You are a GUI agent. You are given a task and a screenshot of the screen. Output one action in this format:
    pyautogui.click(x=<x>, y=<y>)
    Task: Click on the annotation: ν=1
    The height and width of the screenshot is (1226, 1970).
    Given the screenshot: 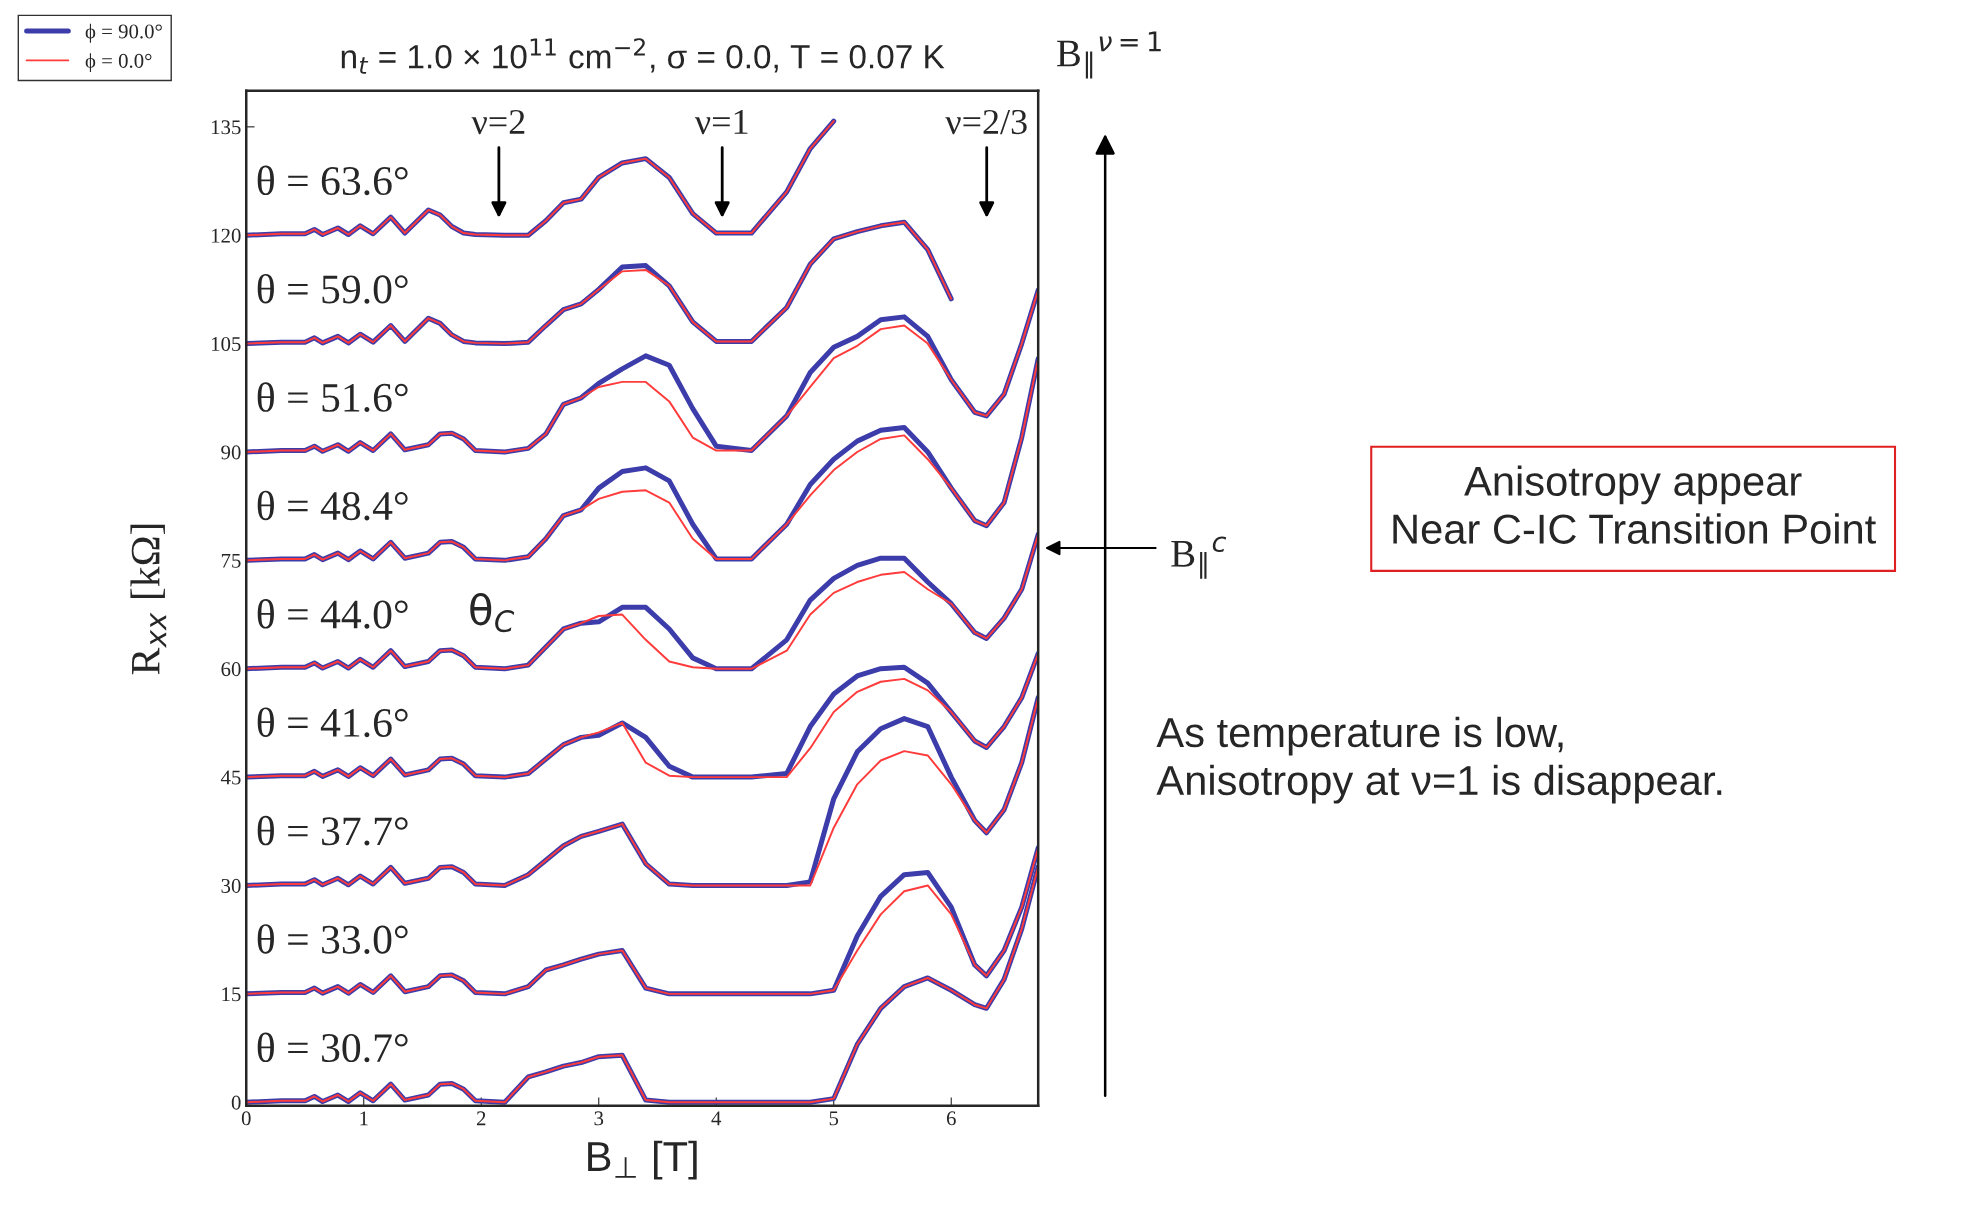 What is the action you would take?
    pyautogui.click(x=721, y=122)
    